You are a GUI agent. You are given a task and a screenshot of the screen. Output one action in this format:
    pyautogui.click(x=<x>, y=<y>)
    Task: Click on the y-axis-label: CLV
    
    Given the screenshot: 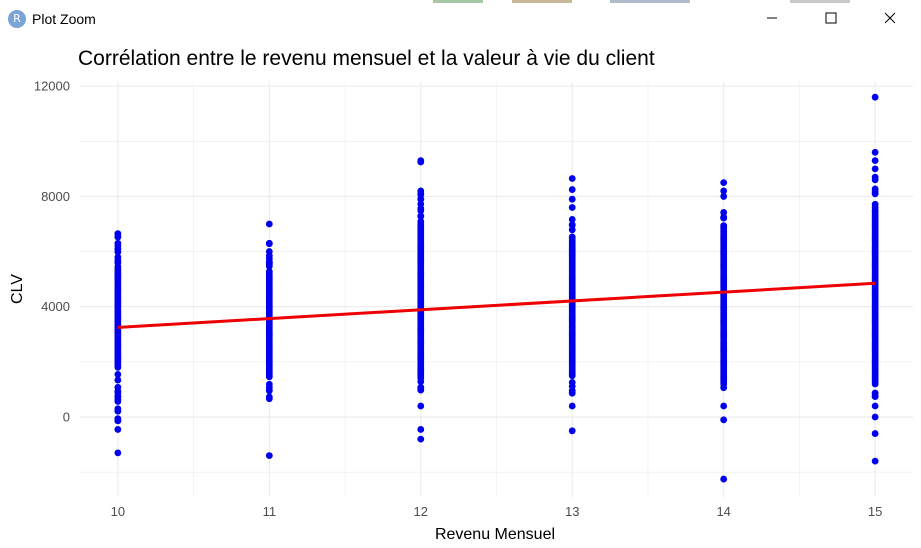 What is the action you would take?
    pyautogui.click(x=17, y=289)
    